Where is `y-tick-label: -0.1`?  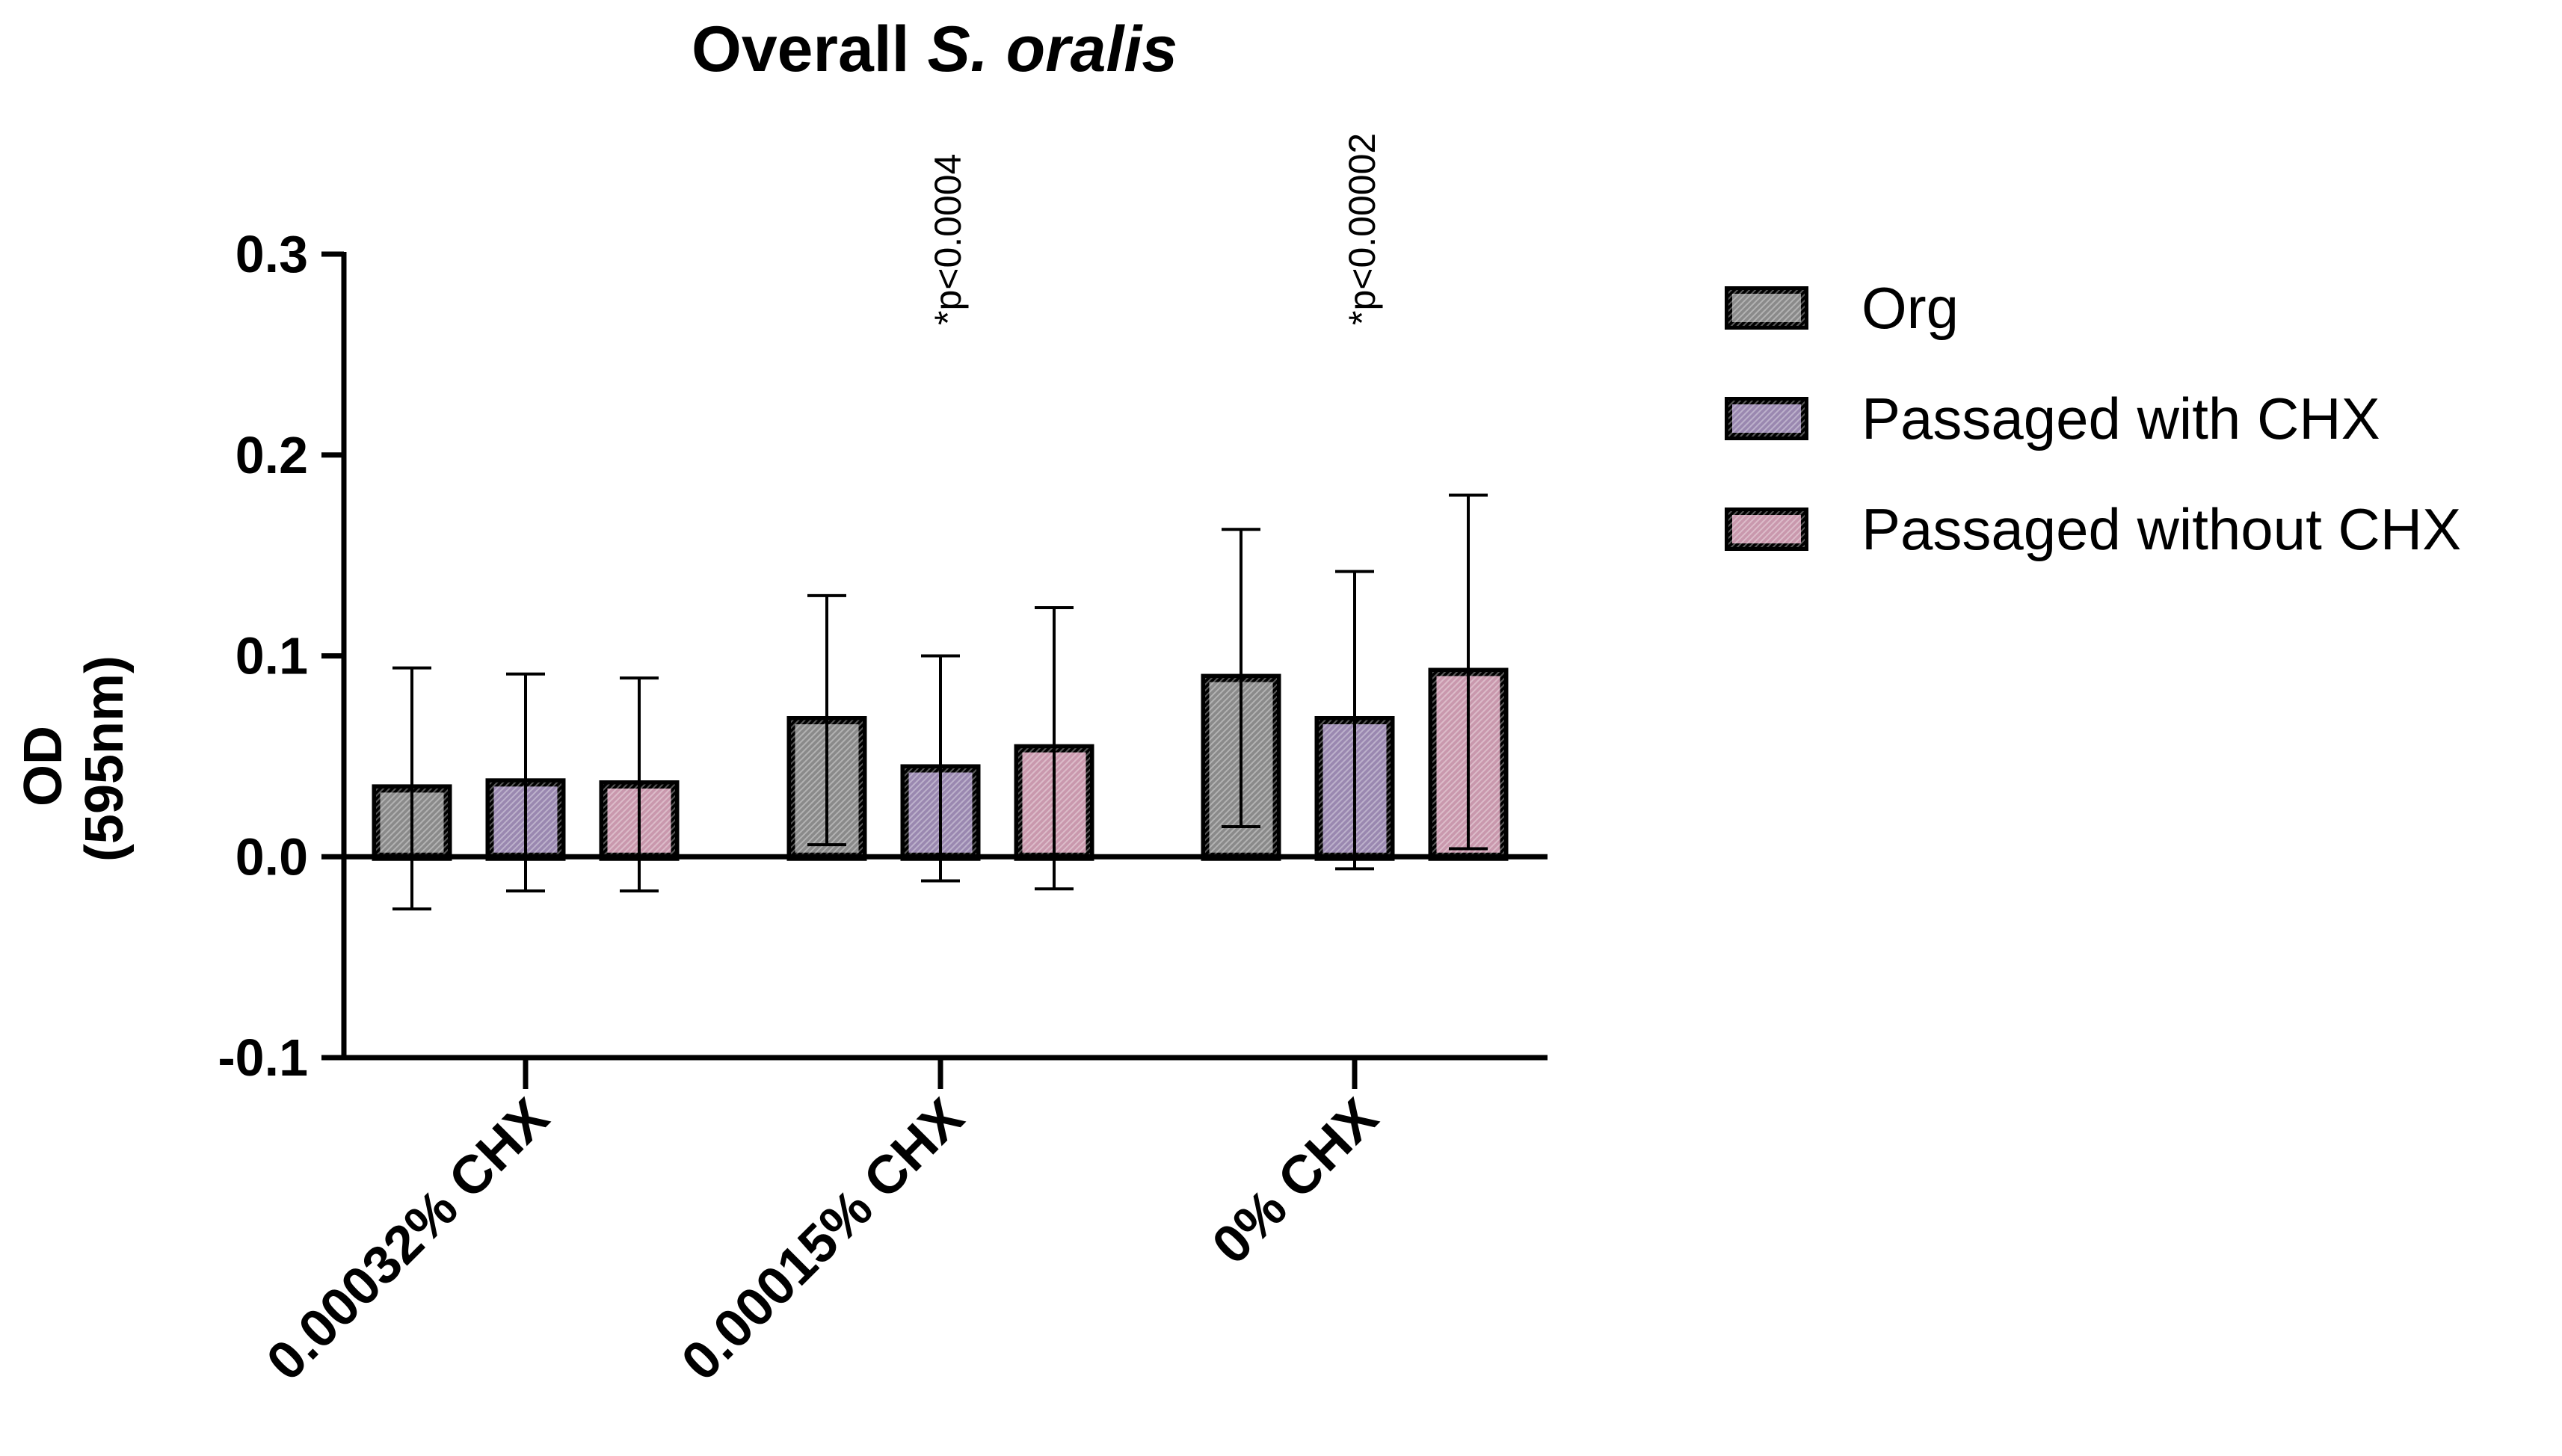 y-tick-label: -0.1 is located at coordinates (263, 1057).